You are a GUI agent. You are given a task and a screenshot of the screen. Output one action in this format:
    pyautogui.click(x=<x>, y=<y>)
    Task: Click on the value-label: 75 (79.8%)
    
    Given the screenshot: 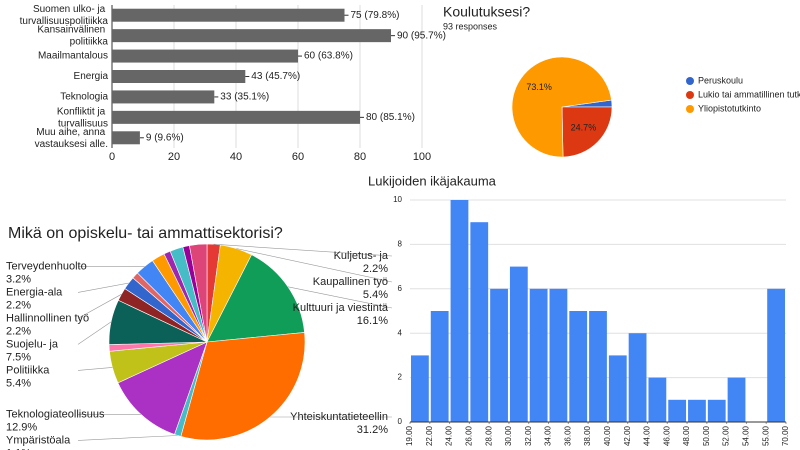 What is the action you would take?
    pyautogui.click(x=375, y=15)
    